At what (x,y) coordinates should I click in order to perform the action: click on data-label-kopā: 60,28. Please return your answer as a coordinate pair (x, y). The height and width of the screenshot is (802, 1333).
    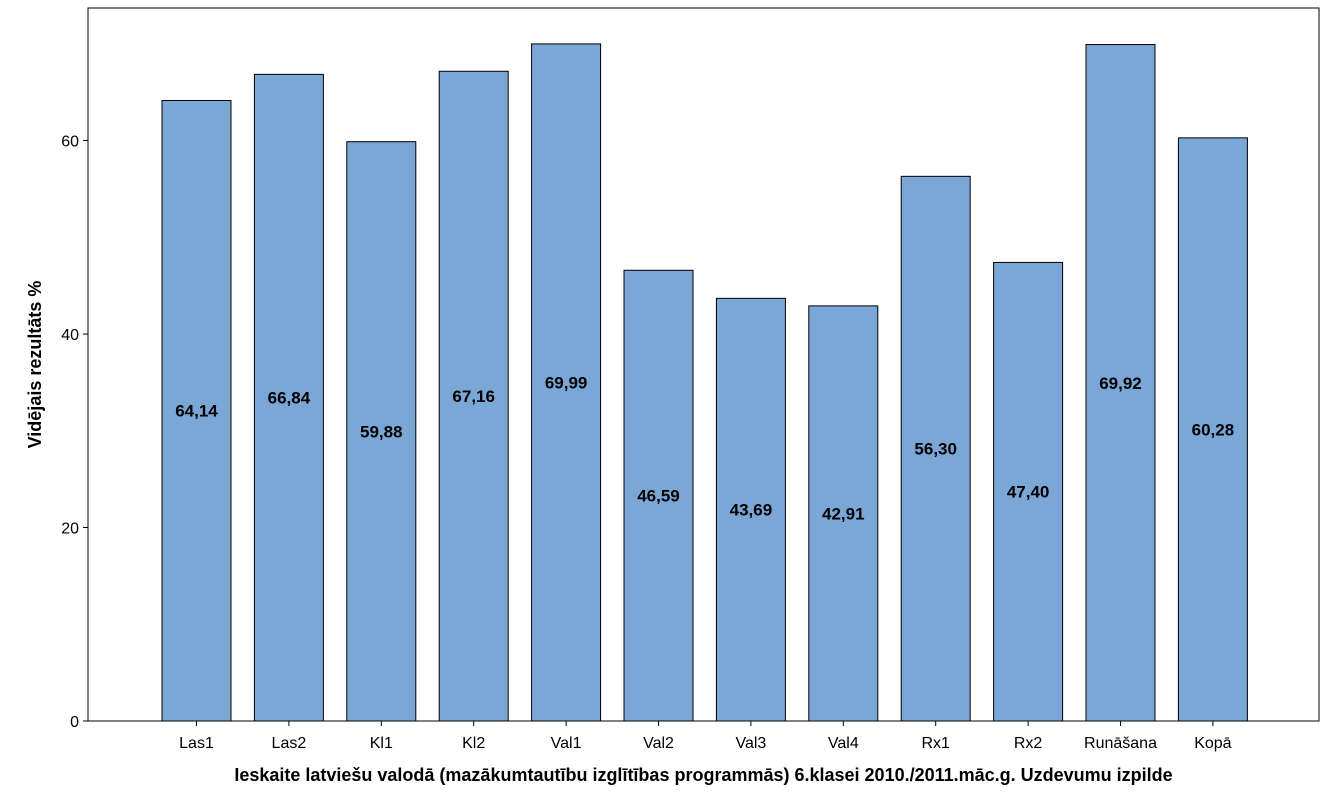
    Looking at the image, I should click on (1213, 429).